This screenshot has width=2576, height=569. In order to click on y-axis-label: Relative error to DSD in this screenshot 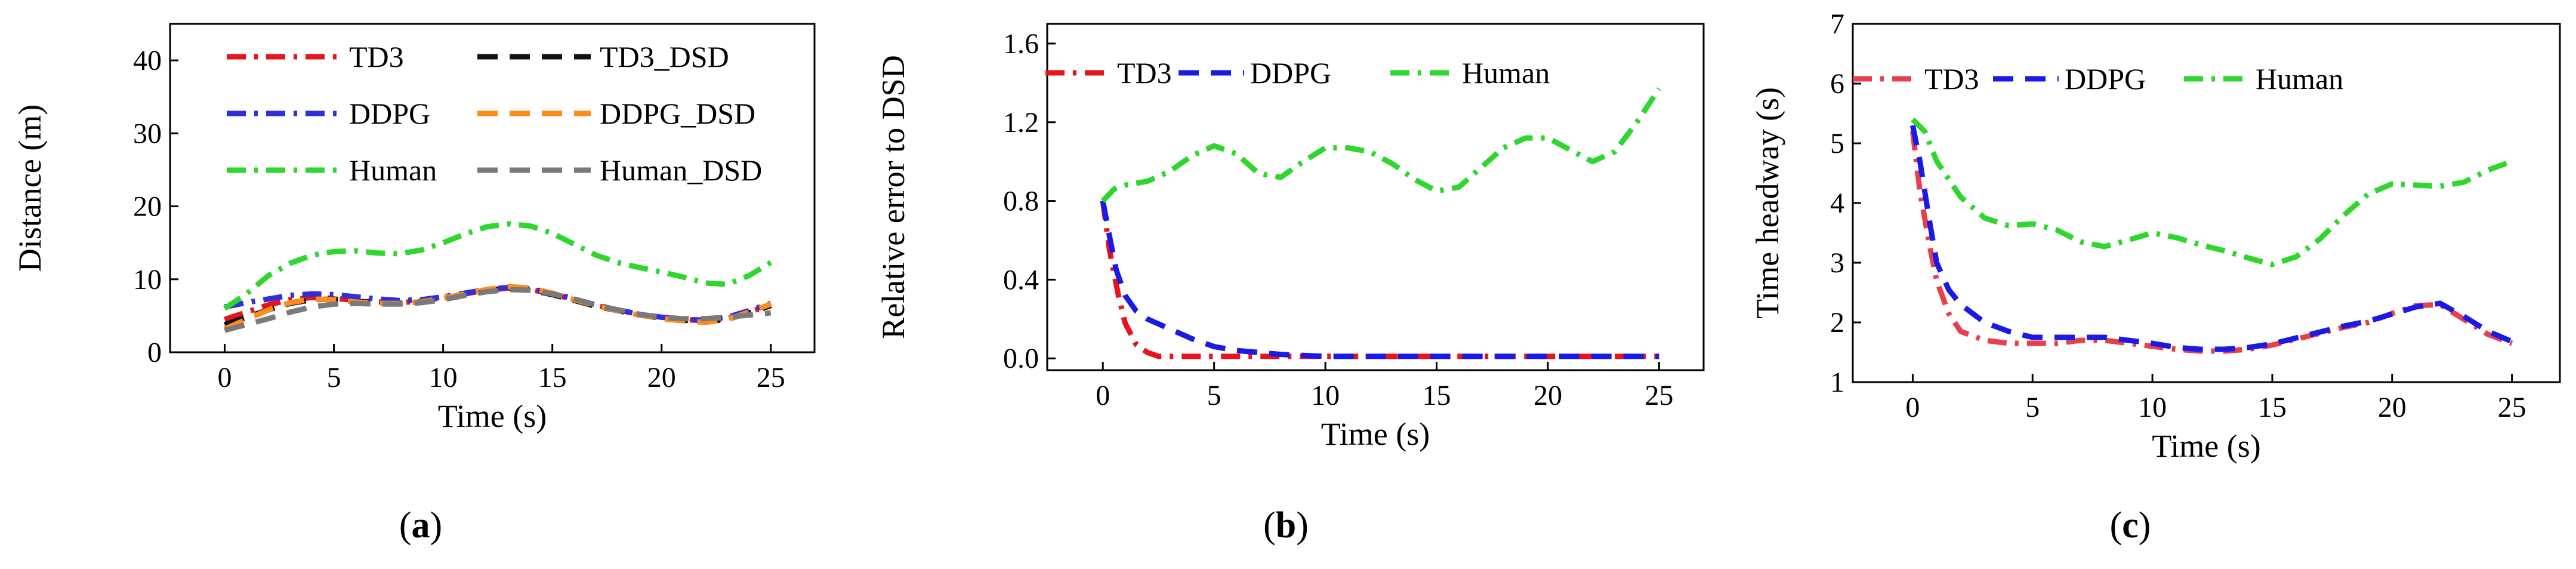, I will do `click(893, 197)`.